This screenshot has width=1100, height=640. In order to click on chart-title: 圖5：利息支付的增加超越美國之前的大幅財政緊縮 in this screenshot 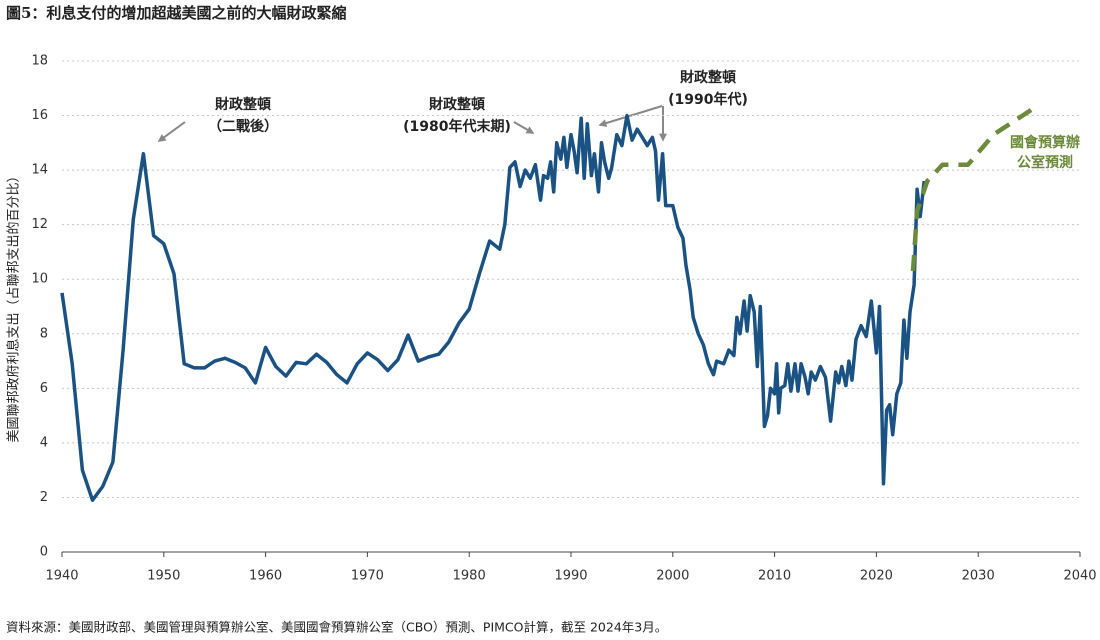, I will do `click(176, 13)`.